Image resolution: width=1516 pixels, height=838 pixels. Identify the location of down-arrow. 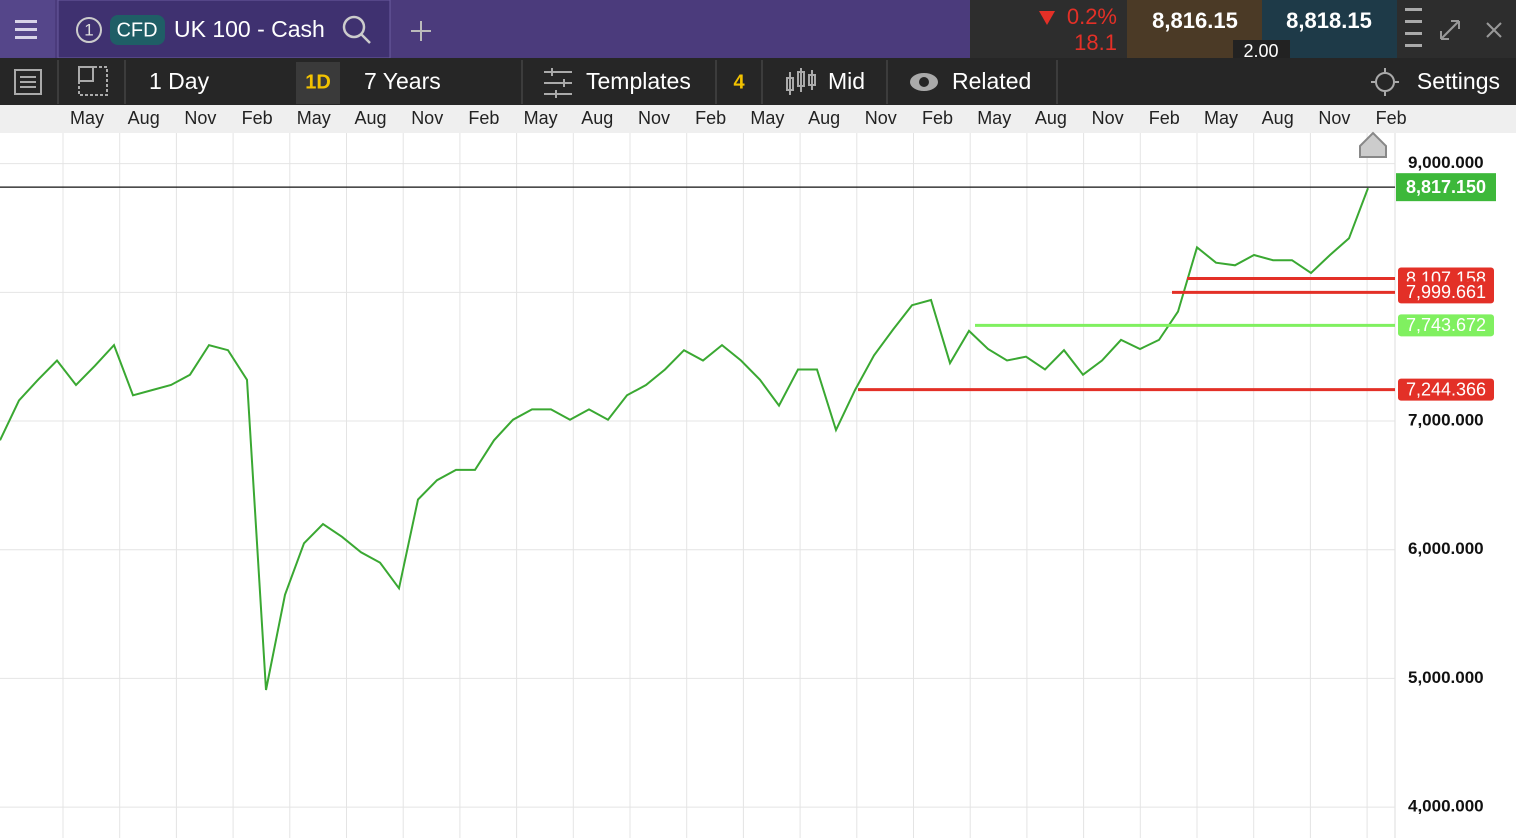
(1047, 18).